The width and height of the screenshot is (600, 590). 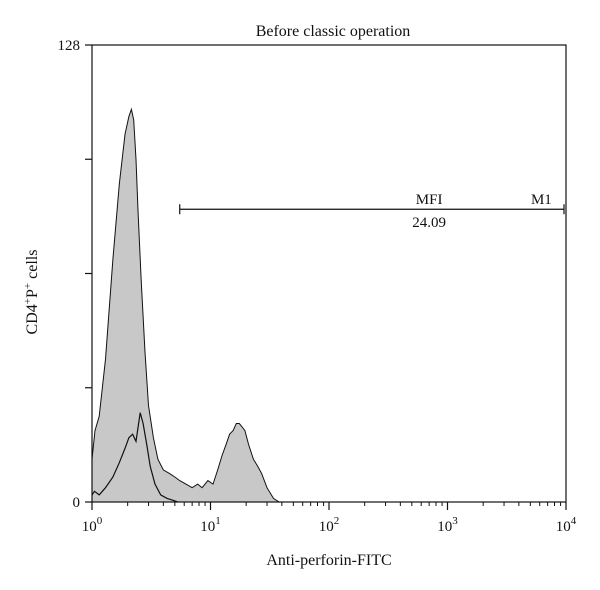 I want to click on y-label-mid: P, so click(x=32, y=293).